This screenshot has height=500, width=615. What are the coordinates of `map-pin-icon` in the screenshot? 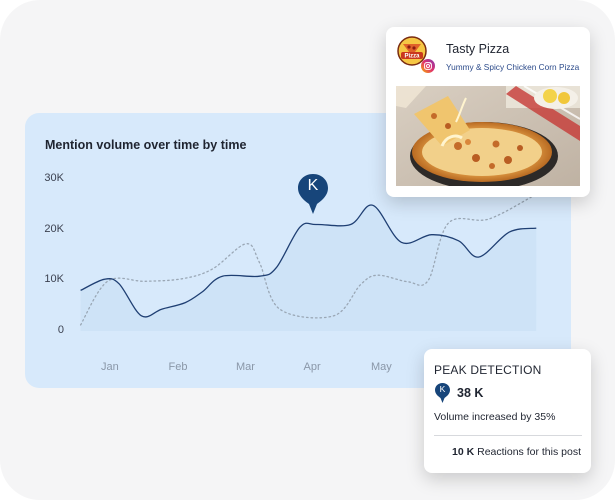 It's located at (313, 194).